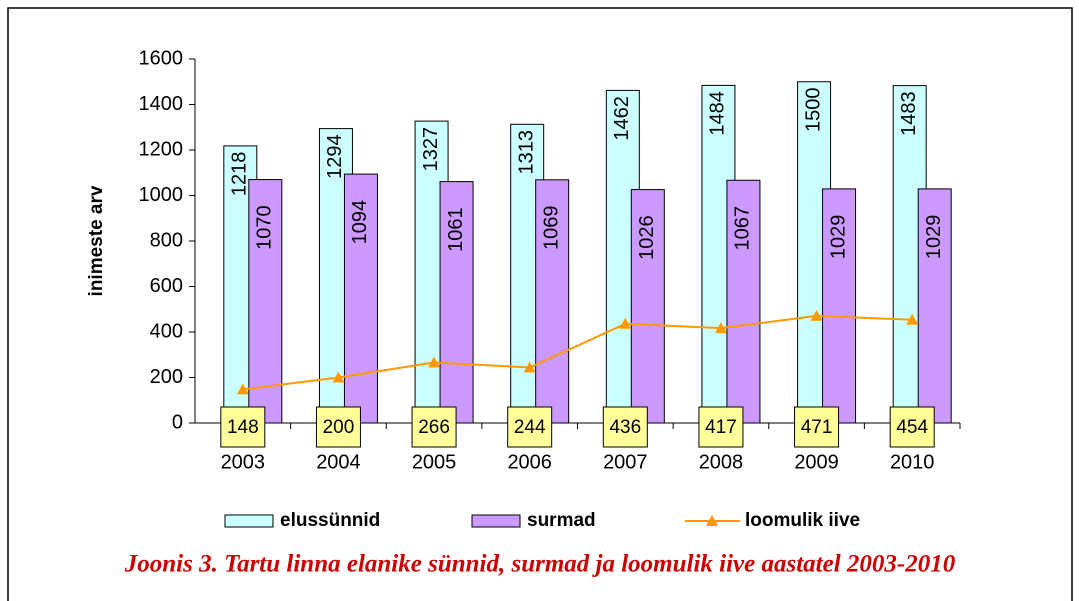 The image size is (1079, 601). I want to click on bar-value-label: 1026, so click(647, 237).